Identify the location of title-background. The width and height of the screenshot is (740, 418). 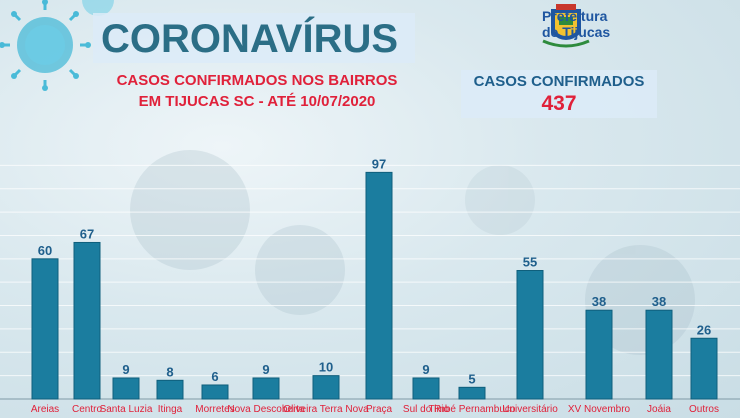
(254, 38).